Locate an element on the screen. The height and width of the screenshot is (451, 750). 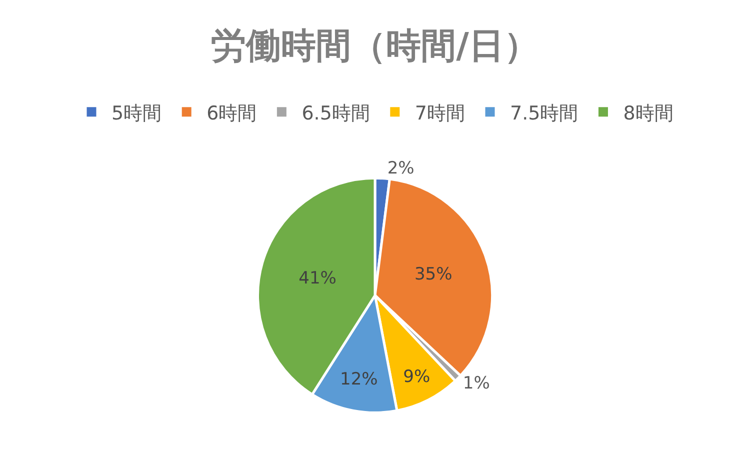
legend-label: 7.5時間 is located at coordinates (544, 113).